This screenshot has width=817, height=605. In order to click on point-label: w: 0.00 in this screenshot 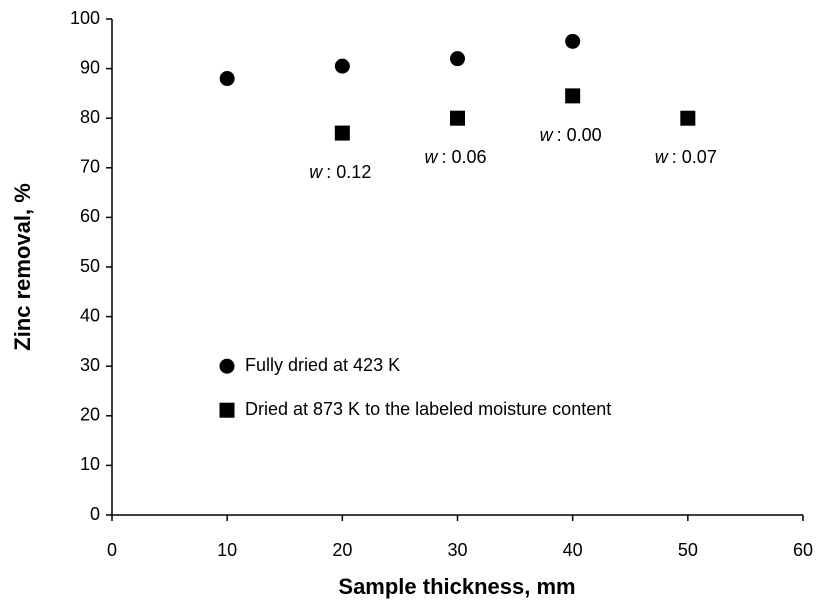, I will do `click(571, 135)`.